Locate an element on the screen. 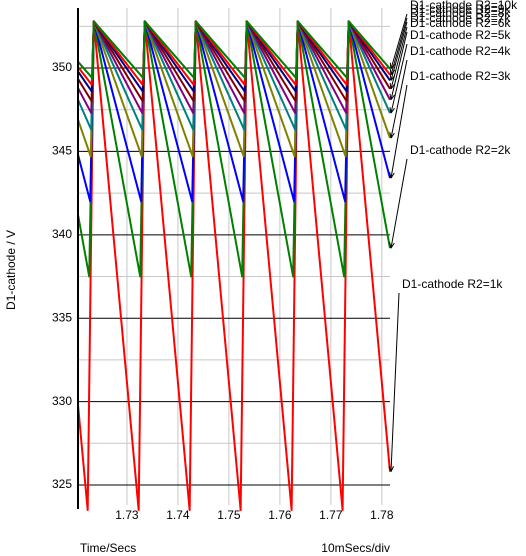  y-tick-label: 330 is located at coordinates (62, 401).